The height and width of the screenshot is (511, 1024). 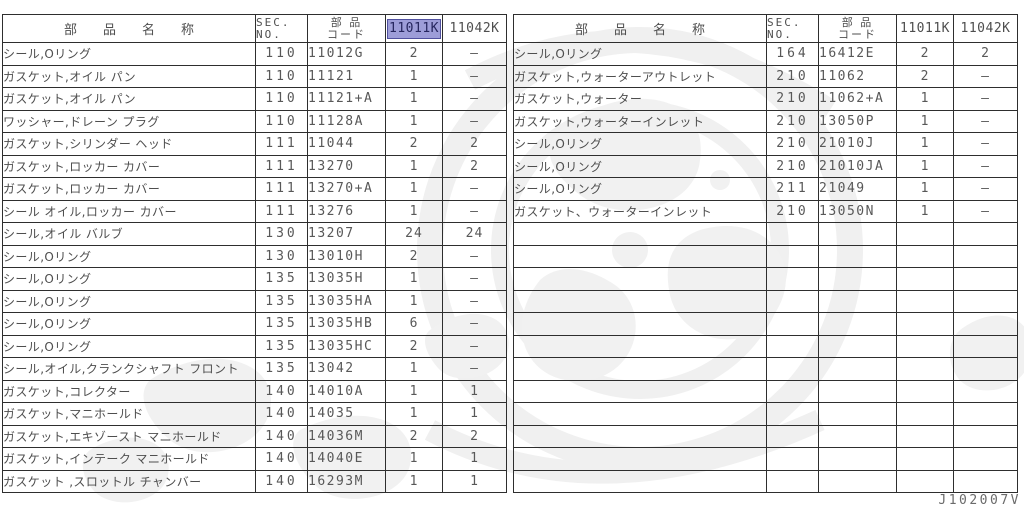 I want to click on part-code-cell: 14040E, so click(x=346, y=459).